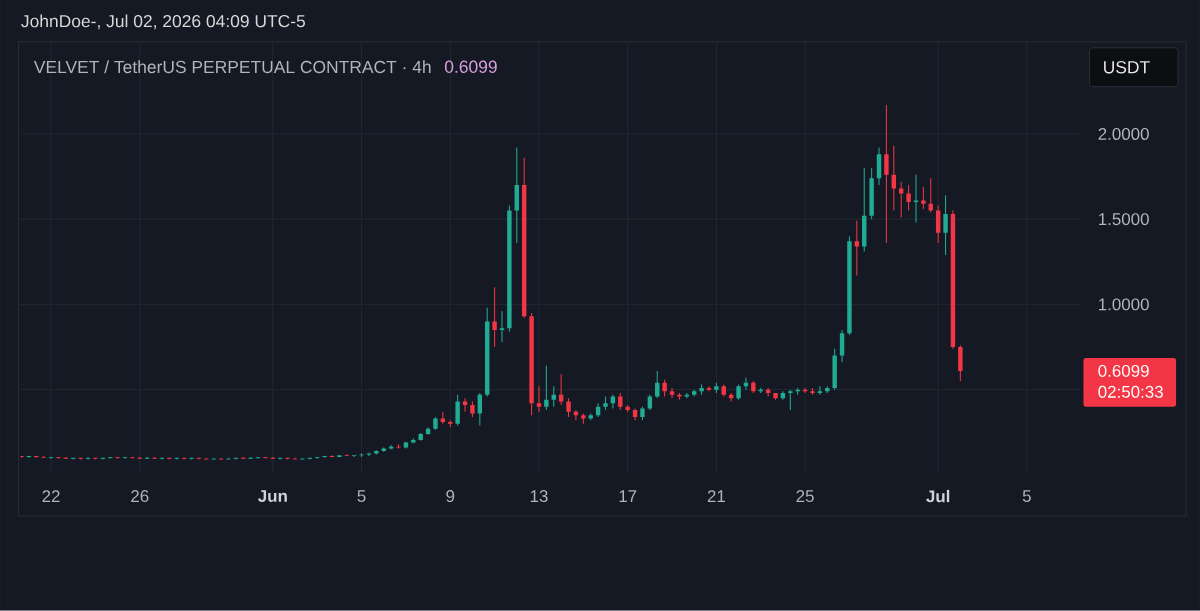  Describe the element at coordinates (272, 496) in the screenshot. I see `x-tick-label: Jun` at that location.